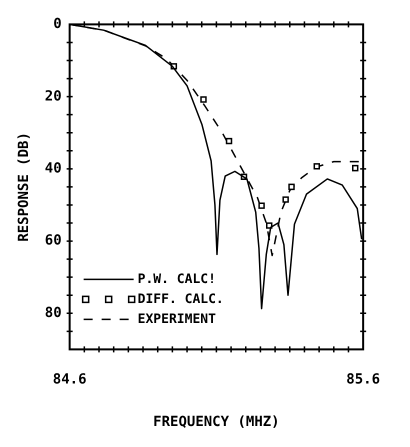  What do you see at coordinates (69, 379) in the screenshot?
I see `x-tick-label: 84.6` at bounding box center [69, 379].